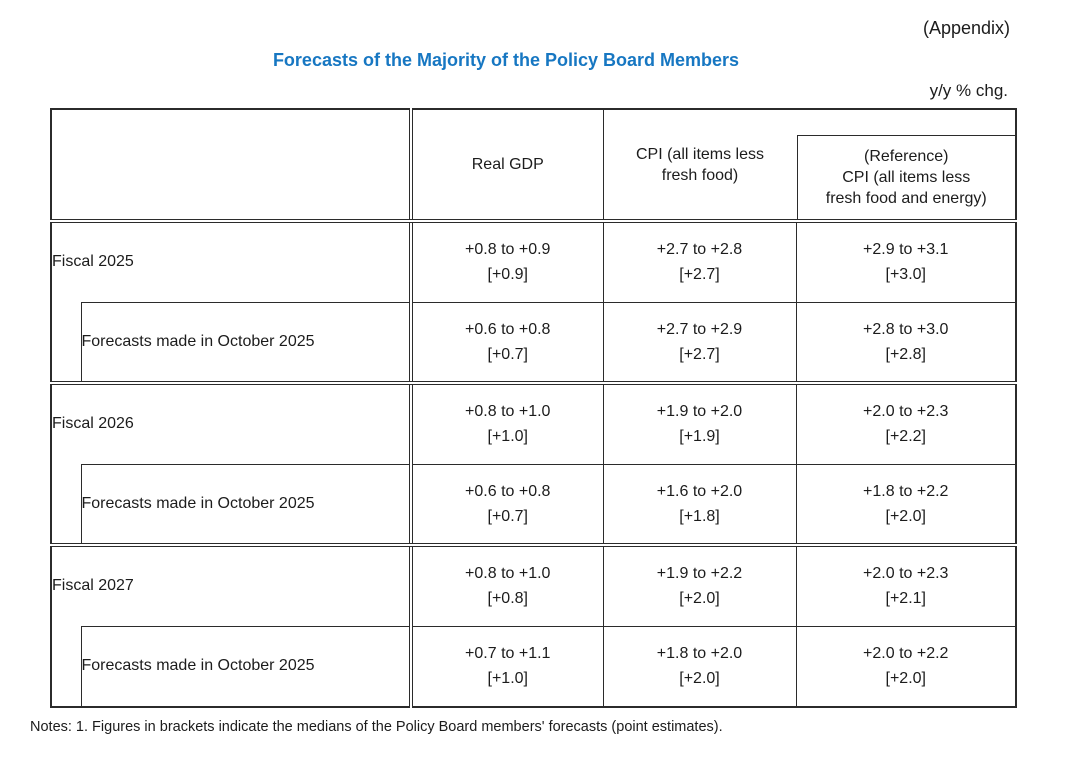  Describe the element at coordinates (905, 423) in the screenshot. I see `cell-cpi-reference: +2.0 to +2.3 [+2.2]` at that location.